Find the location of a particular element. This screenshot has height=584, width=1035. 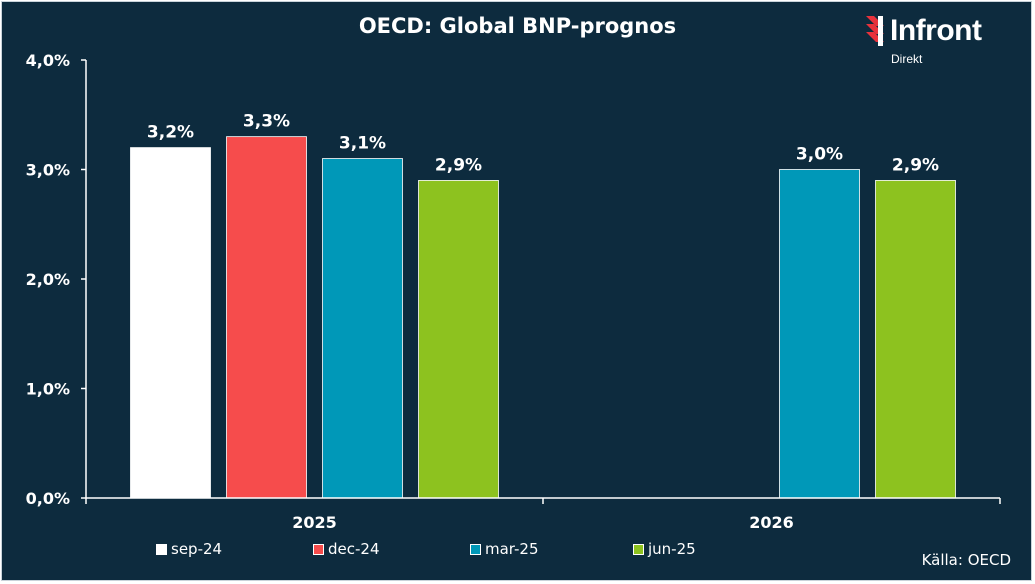

source-note: Källa: OECD is located at coordinates (966, 560).